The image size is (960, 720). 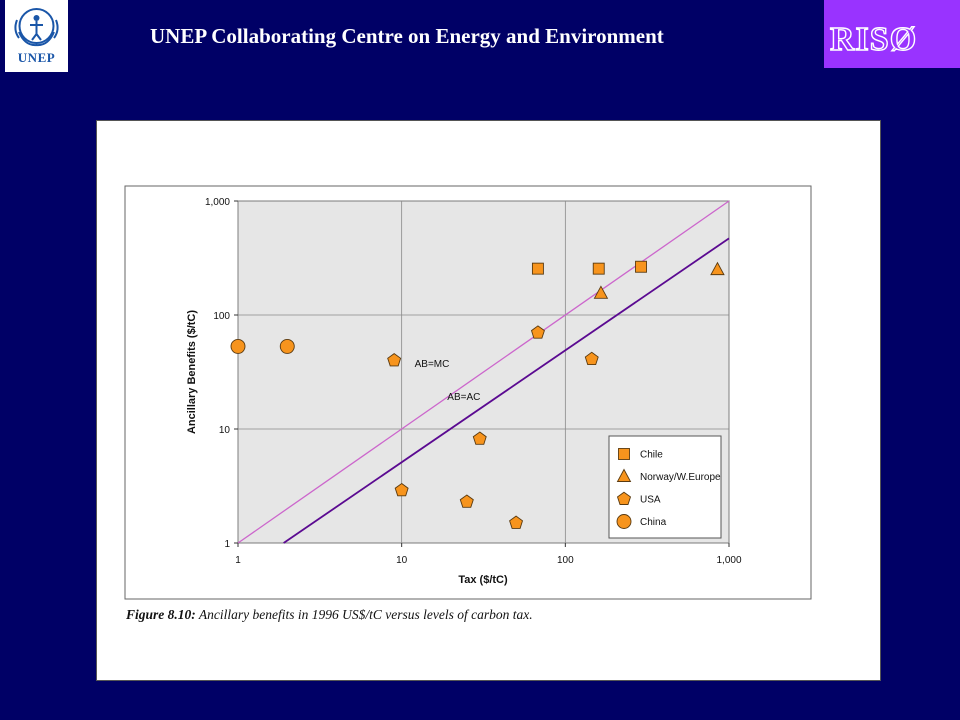 I want to click on legend-marker-norway-w-europe, so click(x=624, y=475).